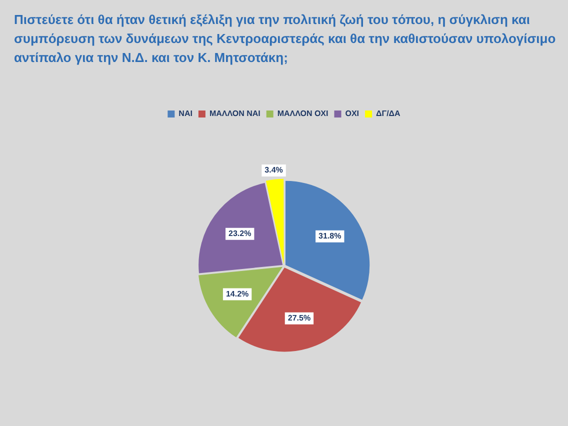  Describe the element at coordinates (302, 113) in the screenshot. I see `legend-label: ΜΑΛΛΟΝ ΟΧΙ` at that location.